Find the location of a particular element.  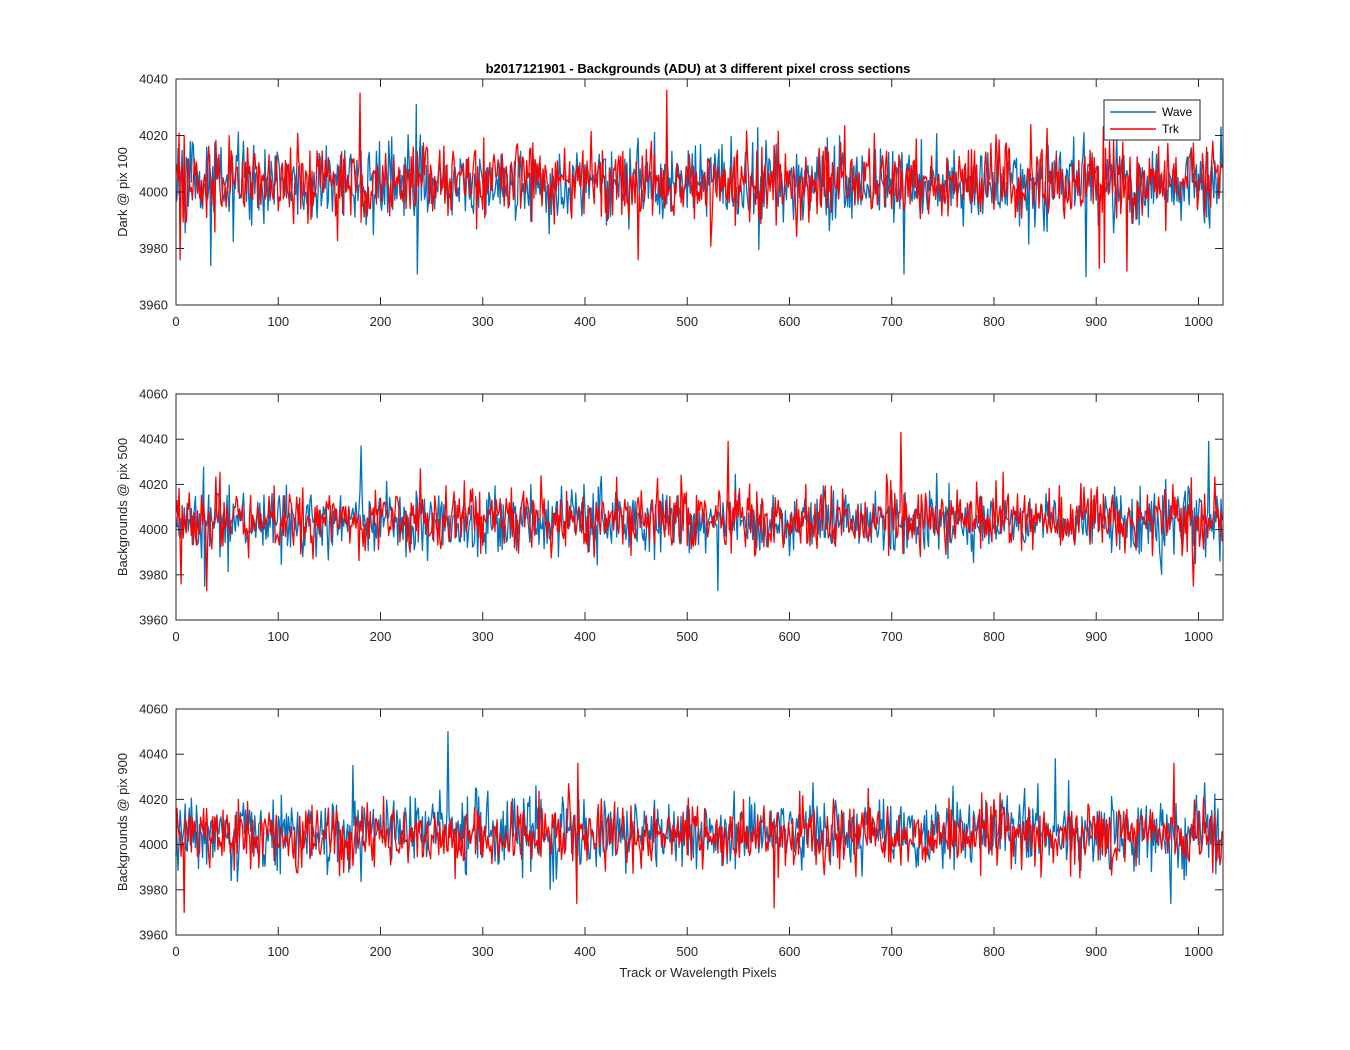

y-axis-label: Dark @ pix 100 is located at coordinates (122, 192).